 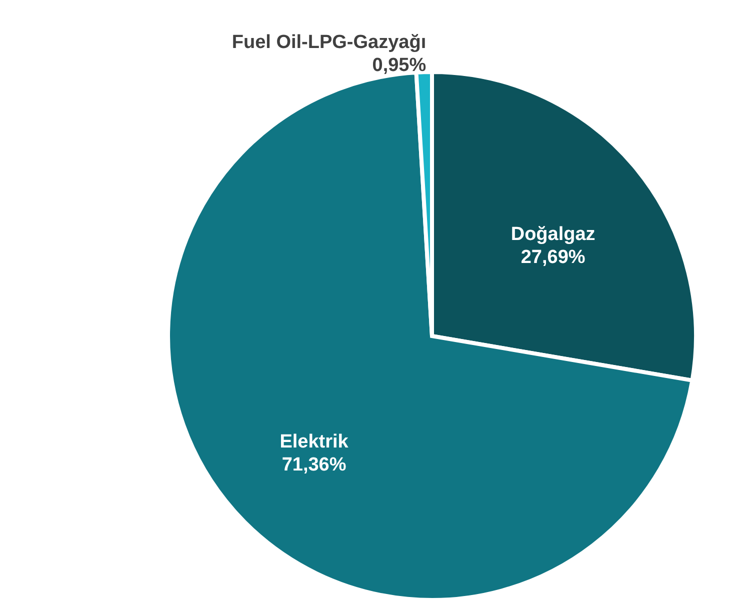 I want to click on data-label: 0,95%, so click(x=399, y=65).